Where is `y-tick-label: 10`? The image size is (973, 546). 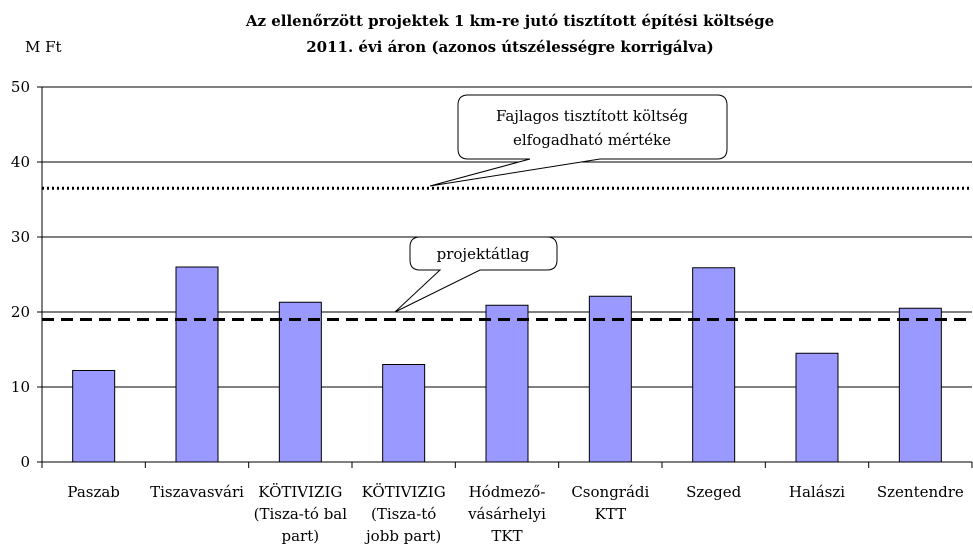
y-tick-label: 10 is located at coordinates (20, 387).